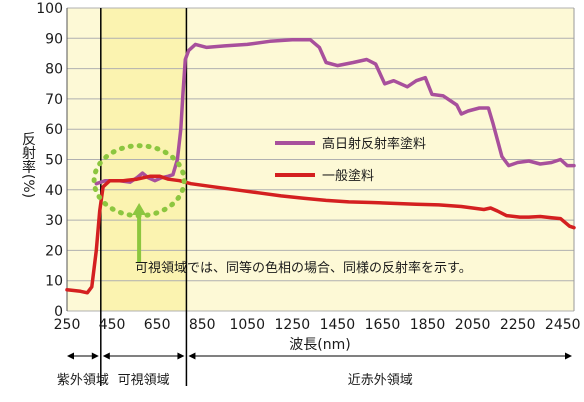  I want to click on legend-label-high-reflect: 高日射反射率塗料, so click(374, 144).